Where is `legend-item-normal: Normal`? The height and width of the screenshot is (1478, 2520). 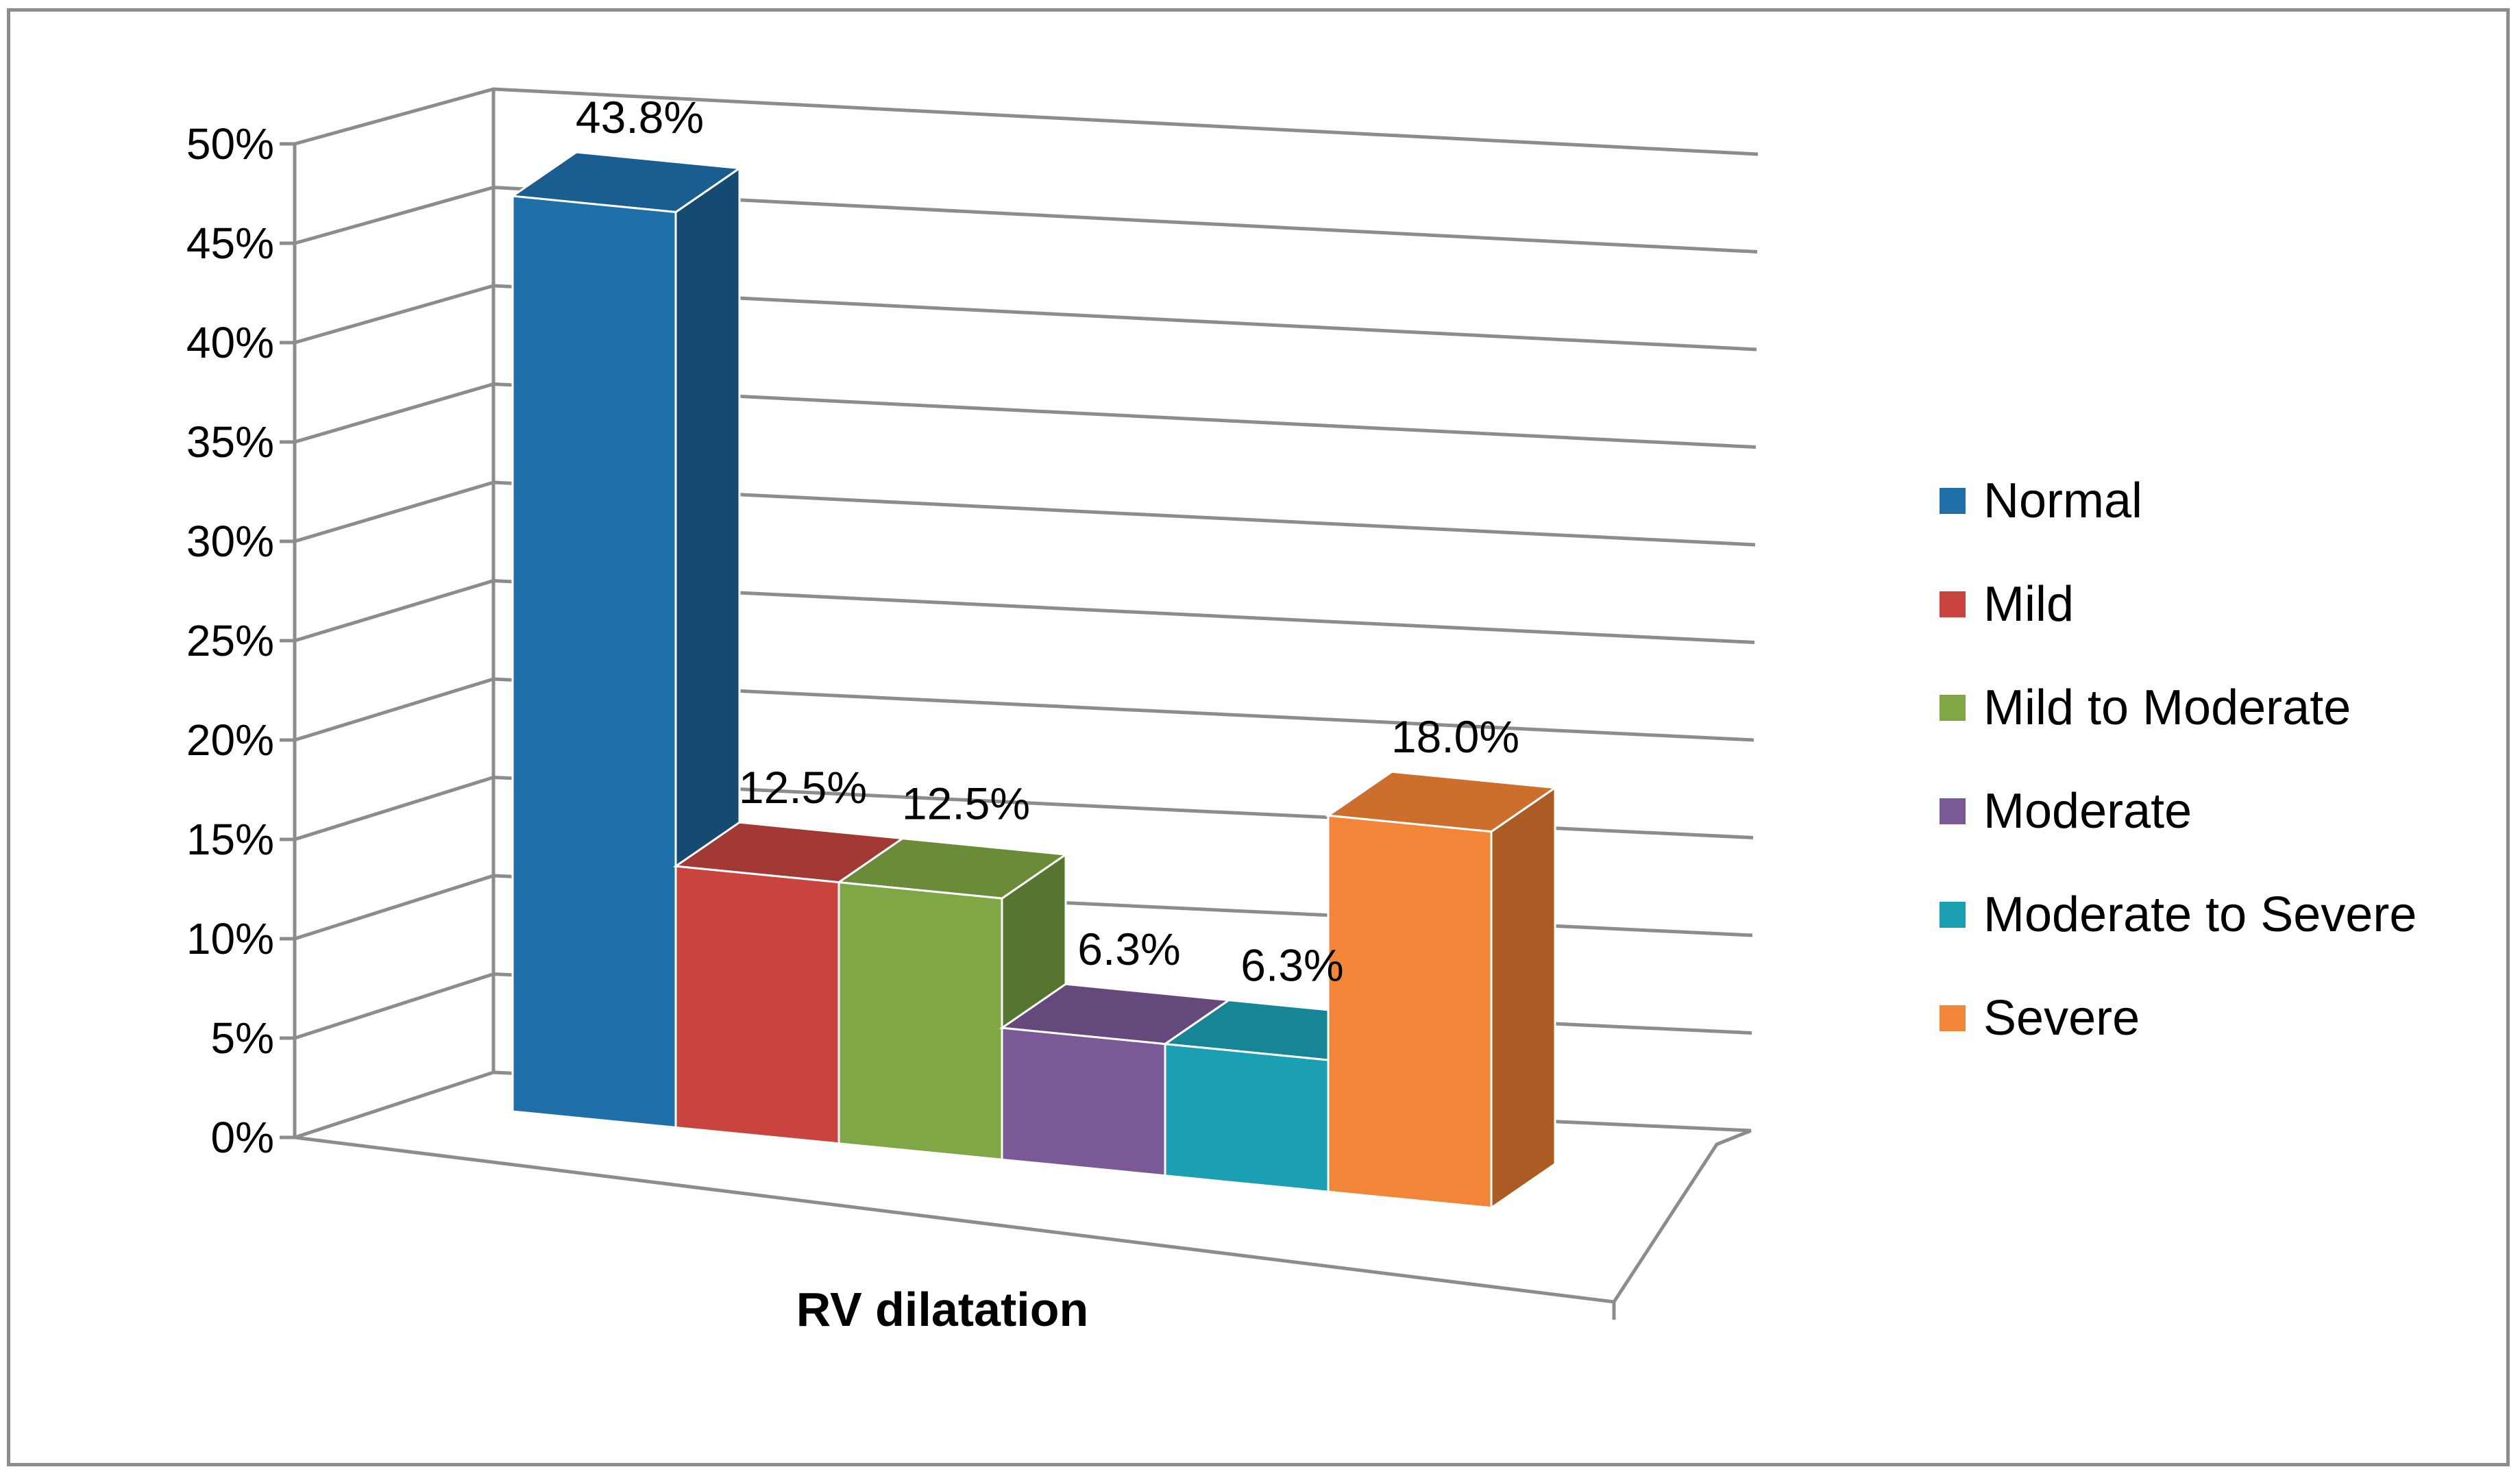
legend-item-normal: Normal is located at coordinates (2178, 500).